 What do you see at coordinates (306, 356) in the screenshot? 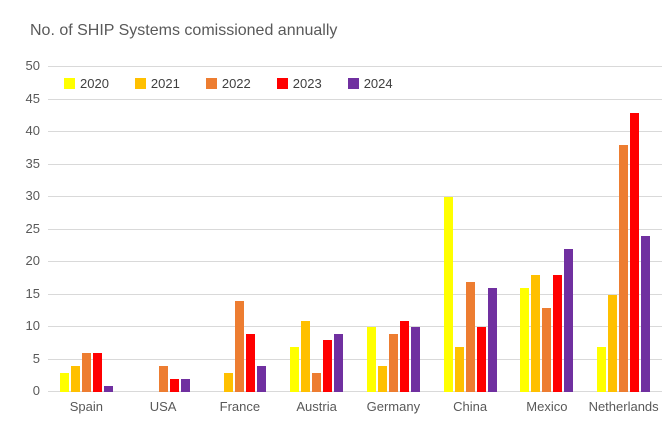
I see `bar-austria-2021` at bounding box center [306, 356].